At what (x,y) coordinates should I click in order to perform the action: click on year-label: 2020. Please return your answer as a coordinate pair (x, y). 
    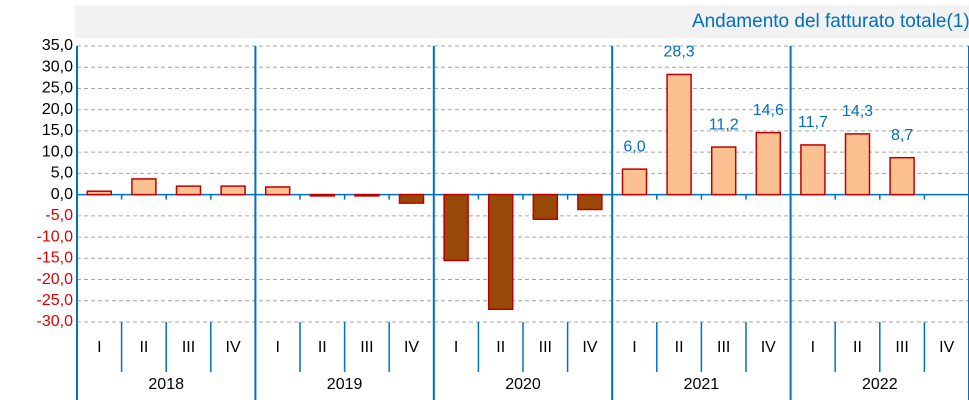
    Looking at the image, I should click on (523, 384).